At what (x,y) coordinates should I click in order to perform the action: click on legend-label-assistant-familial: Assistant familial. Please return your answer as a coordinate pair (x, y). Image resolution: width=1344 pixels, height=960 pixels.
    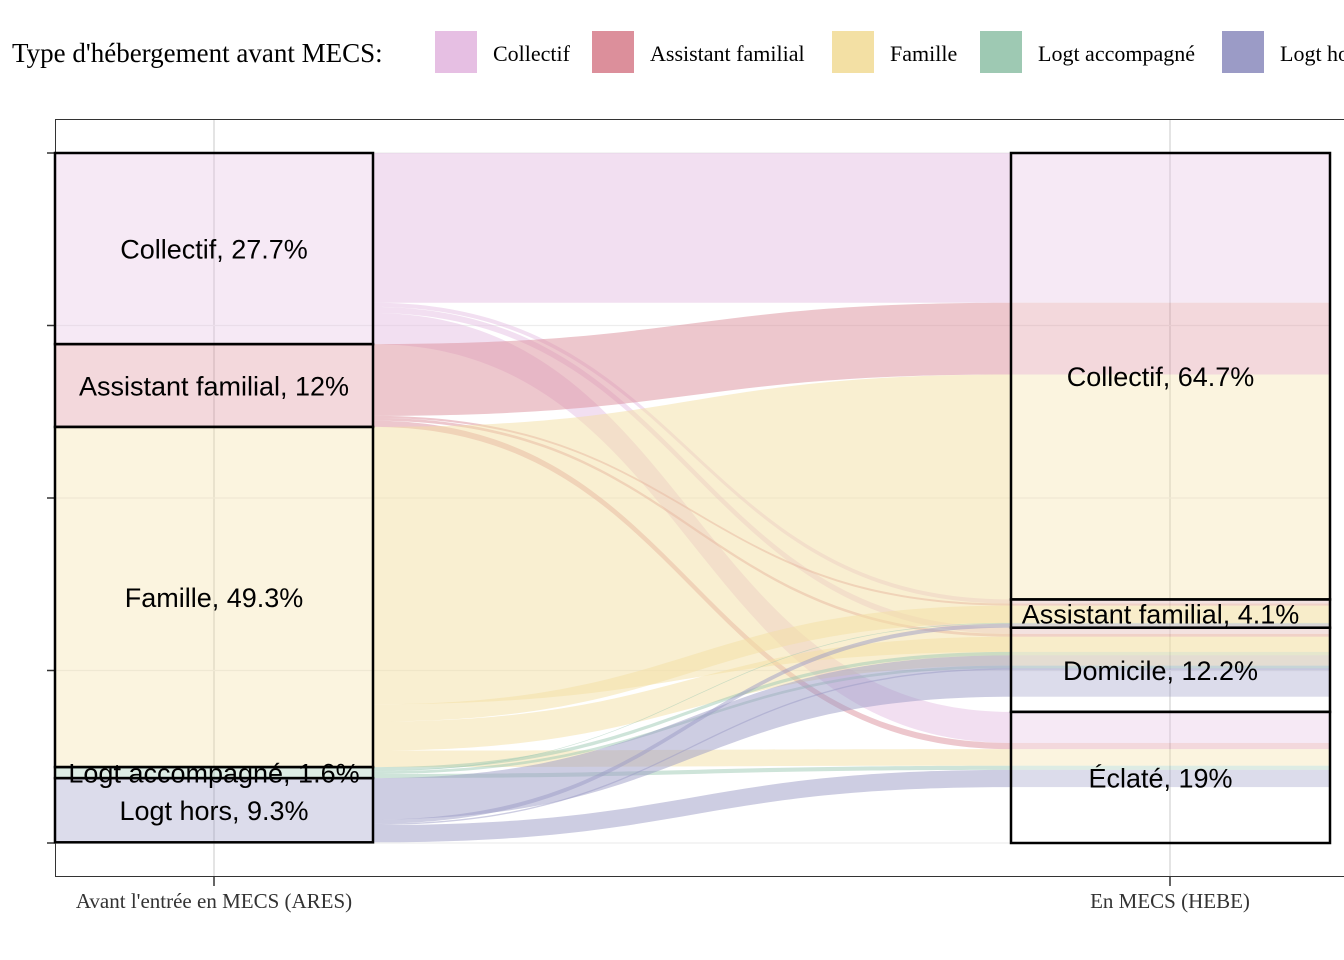
    Looking at the image, I should click on (727, 53).